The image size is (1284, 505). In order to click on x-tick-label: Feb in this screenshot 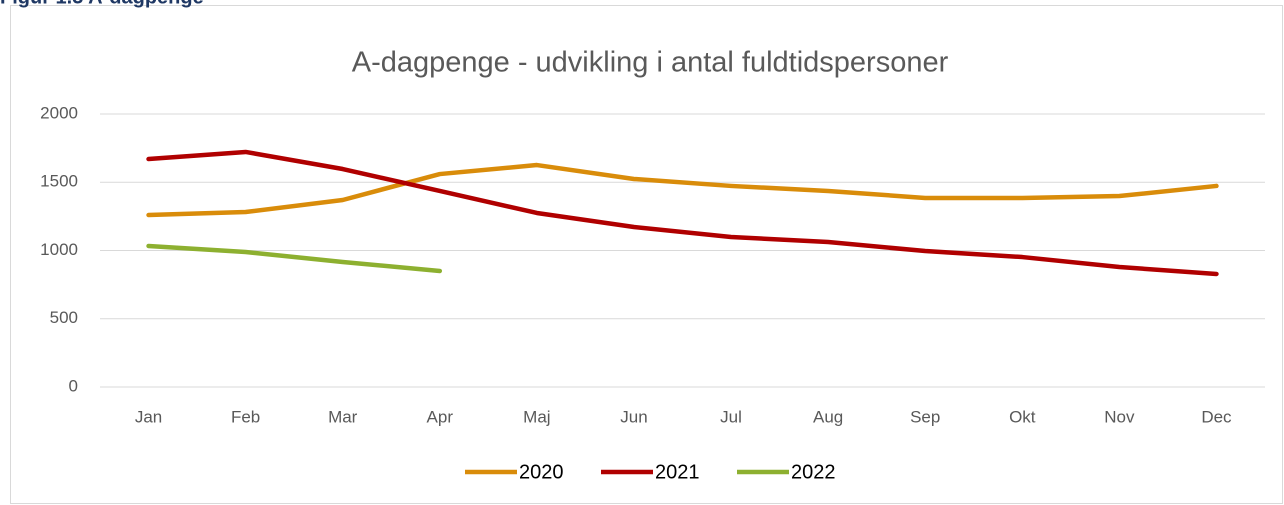, I will do `click(245, 416)`.